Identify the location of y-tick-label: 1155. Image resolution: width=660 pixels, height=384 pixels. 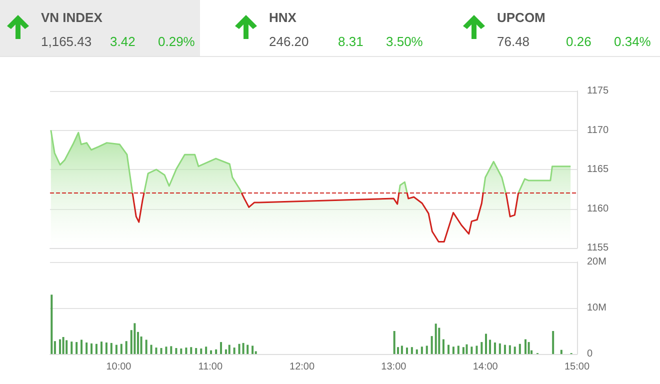
(598, 248).